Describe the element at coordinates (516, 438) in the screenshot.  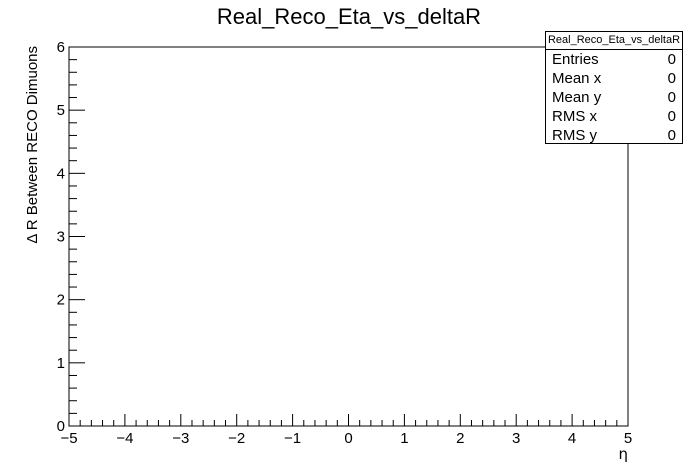
I see `x-tick-label: 3` at that location.